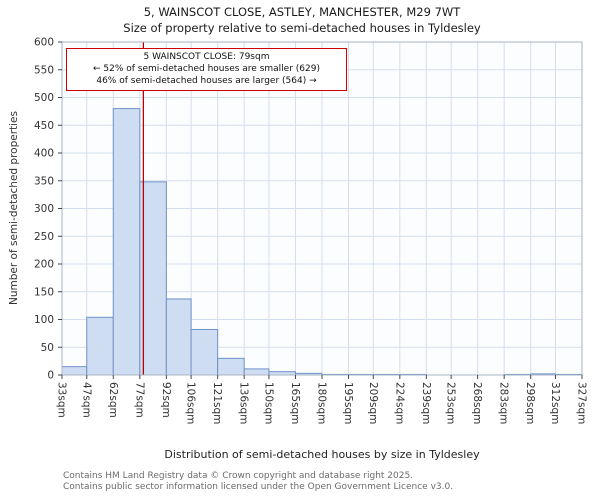 Image resolution: width=600 pixels, height=500 pixels. What do you see at coordinates (268, 403) in the screenshot?
I see `x-tick-label: 150sqm` at bounding box center [268, 403].